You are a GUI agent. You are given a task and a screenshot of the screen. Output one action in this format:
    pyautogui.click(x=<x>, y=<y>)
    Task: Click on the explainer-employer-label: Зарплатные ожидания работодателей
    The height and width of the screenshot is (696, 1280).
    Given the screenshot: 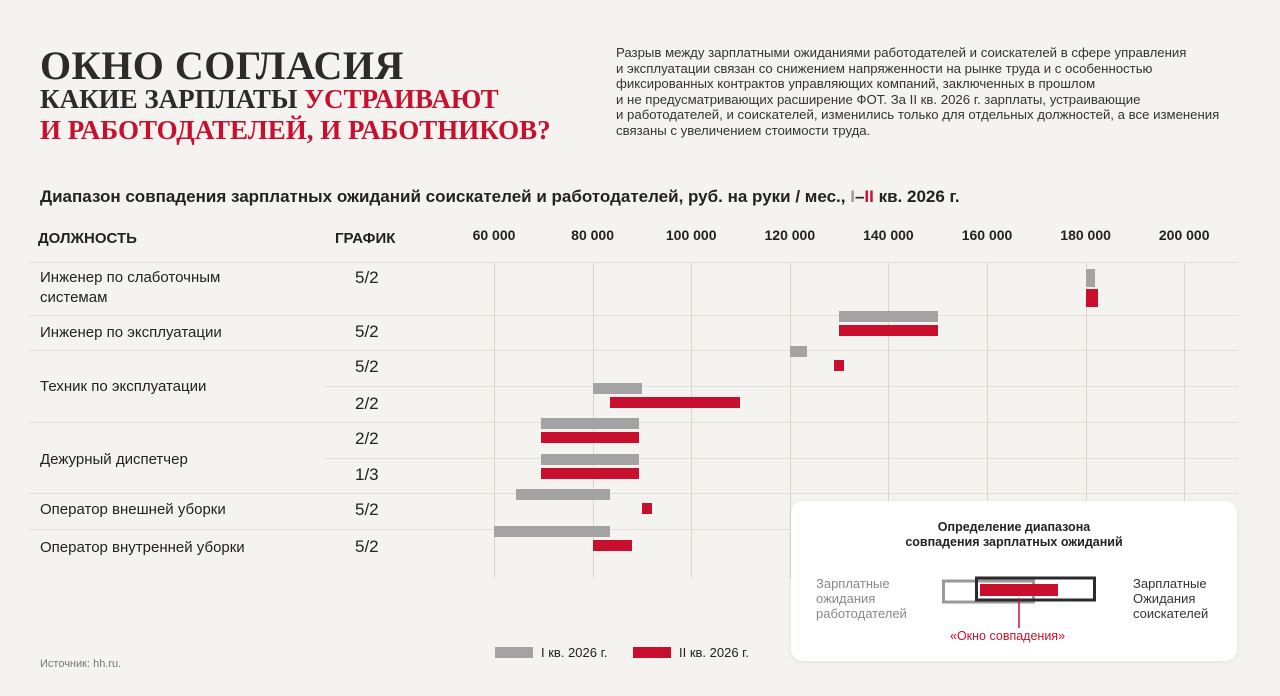 What is the action you would take?
    pyautogui.click(x=861, y=598)
    